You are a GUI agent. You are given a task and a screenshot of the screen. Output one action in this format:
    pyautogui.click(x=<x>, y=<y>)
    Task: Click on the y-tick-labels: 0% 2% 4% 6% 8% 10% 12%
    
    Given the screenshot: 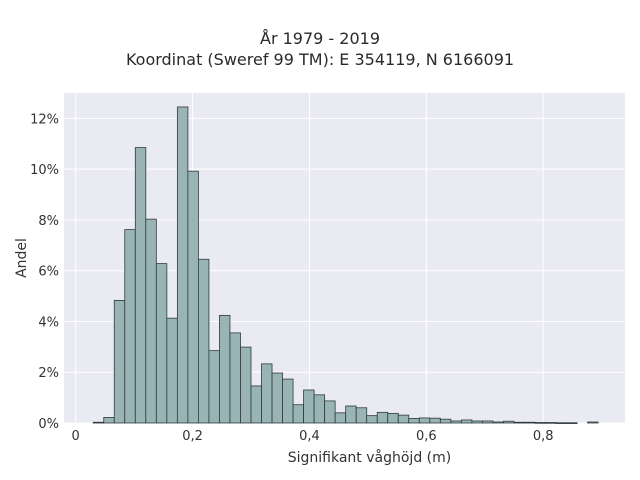 What is the action you would take?
    pyautogui.click(x=44, y=272)
    